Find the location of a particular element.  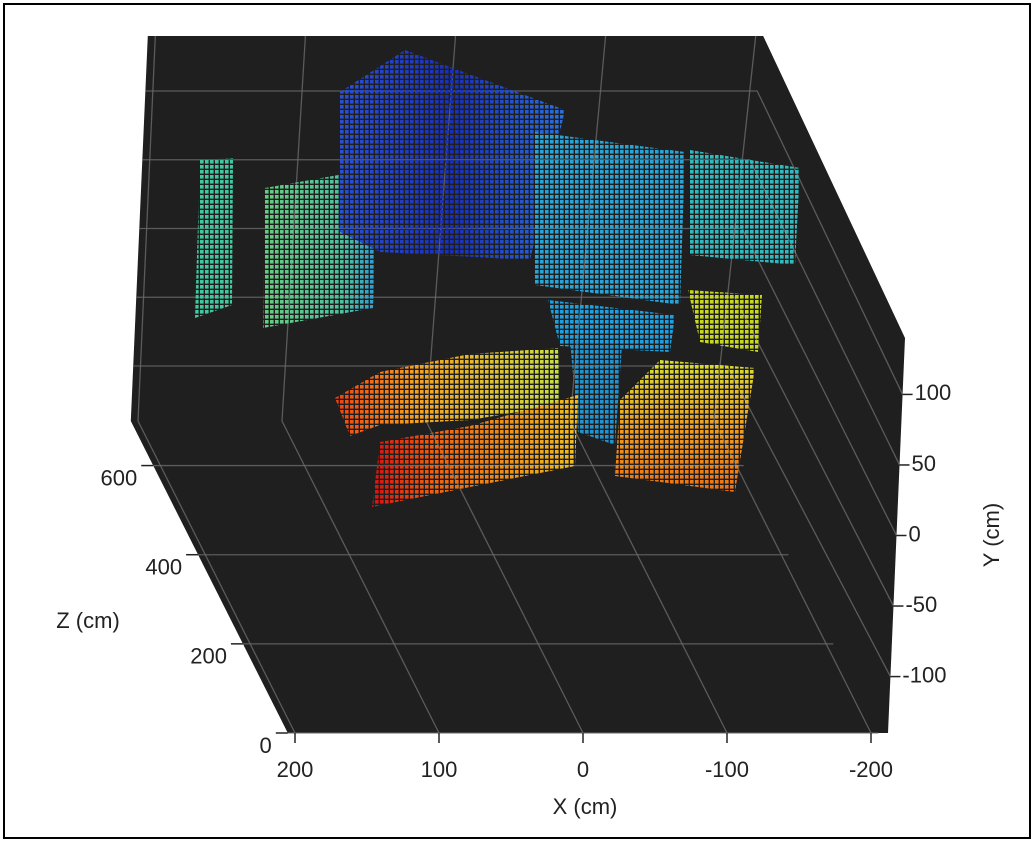

z-tick-label: 200 is located at coordinates (208, 656).